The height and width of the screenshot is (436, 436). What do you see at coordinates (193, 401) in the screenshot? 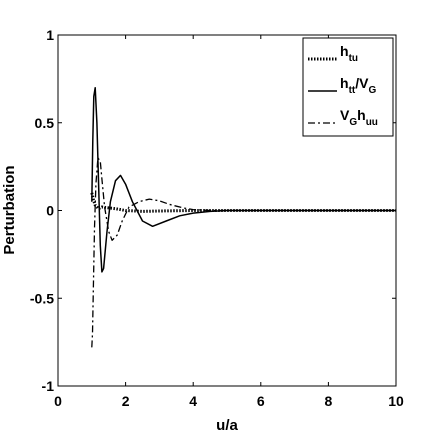
I see `x-tick-label: 4` at bounding box center [193, 401].